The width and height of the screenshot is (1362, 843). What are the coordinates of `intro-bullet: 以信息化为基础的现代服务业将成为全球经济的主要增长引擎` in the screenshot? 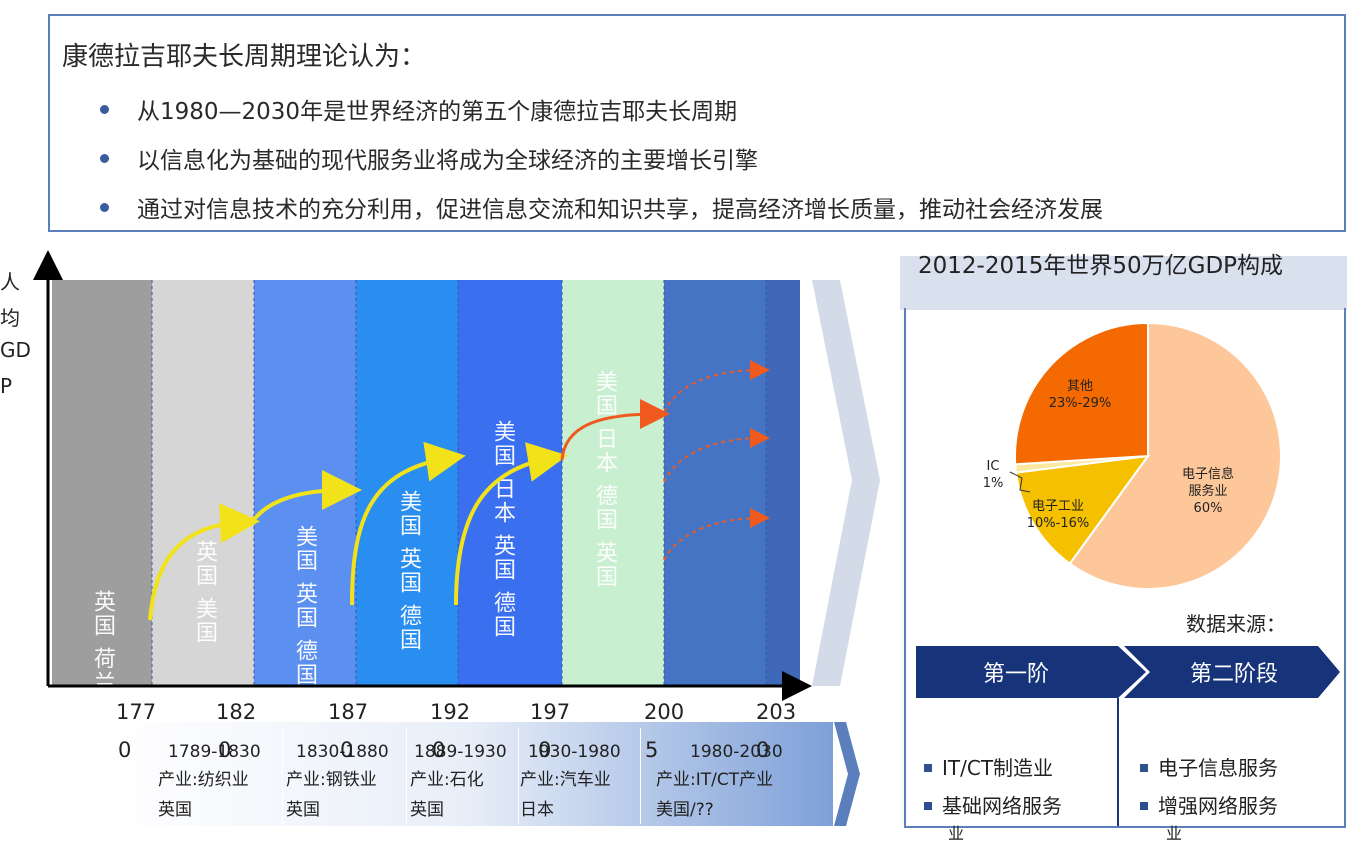 It's located at (429, 158).